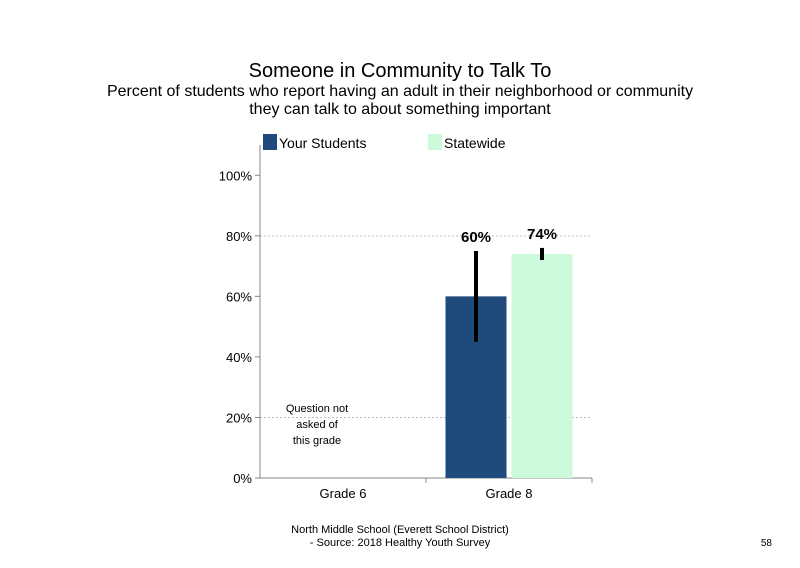 Image resolution: width=800 pixels, height=568 pixels. Describe the element at coordinates (343, 493) in the screenshot. I see `x-tick-label: Grade 6` at that location.